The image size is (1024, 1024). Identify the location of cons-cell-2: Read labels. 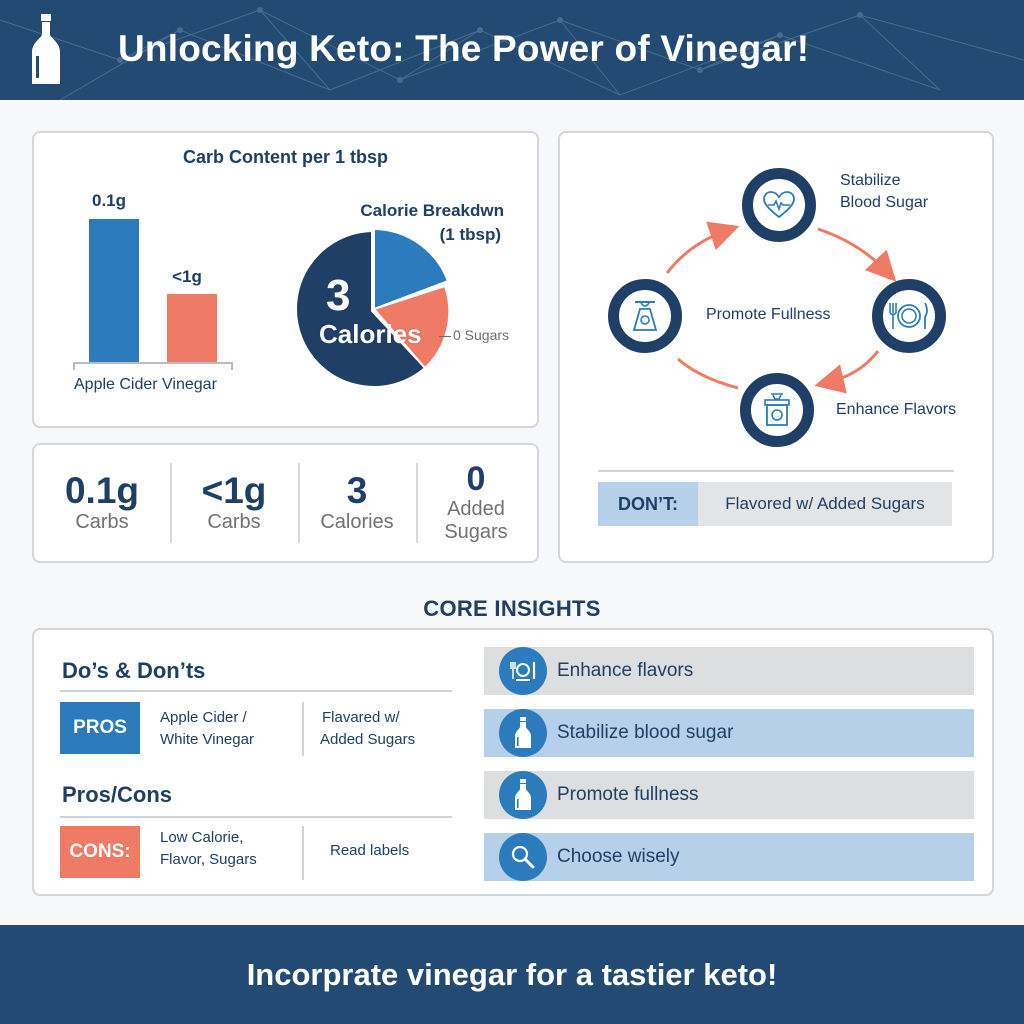
(370, 850).